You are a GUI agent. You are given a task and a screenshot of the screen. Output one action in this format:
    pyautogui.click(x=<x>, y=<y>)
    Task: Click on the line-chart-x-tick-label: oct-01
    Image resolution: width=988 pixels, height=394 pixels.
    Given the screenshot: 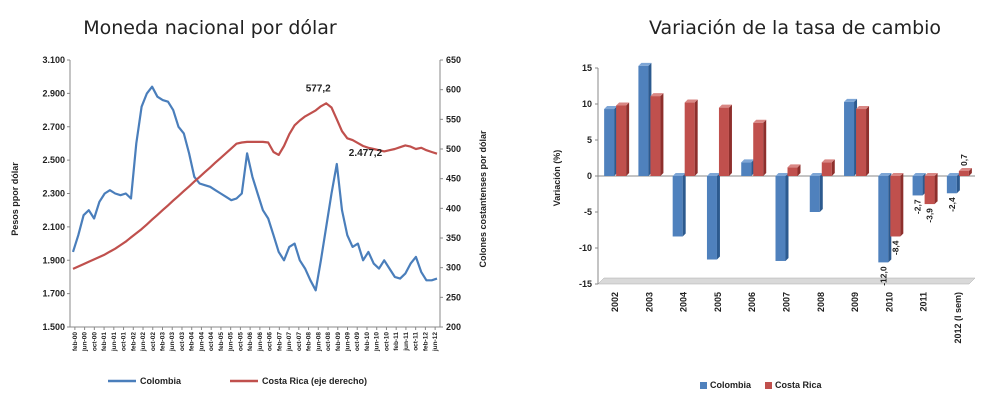 What is the action you would take?
    pyautogui.click(x=124, y=342)
    